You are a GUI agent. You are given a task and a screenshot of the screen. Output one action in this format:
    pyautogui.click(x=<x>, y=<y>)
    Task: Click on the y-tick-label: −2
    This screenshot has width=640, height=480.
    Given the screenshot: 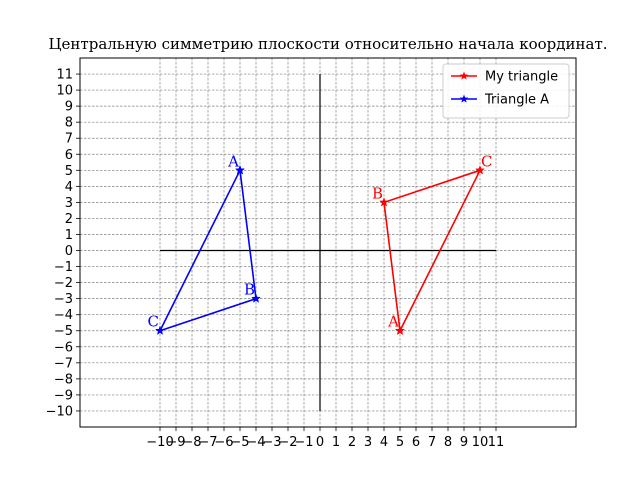 What is the action you would take?
    pyautogui.click(x=63, y=283)
    